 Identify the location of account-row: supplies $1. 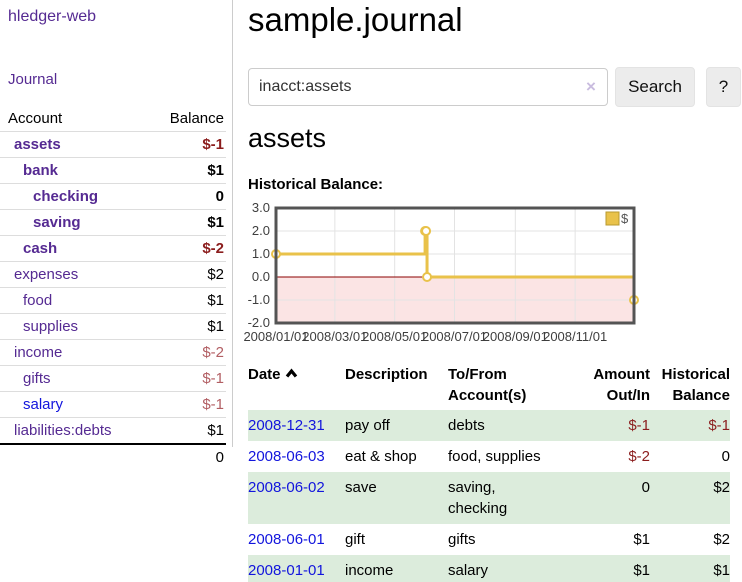
(113, 326).